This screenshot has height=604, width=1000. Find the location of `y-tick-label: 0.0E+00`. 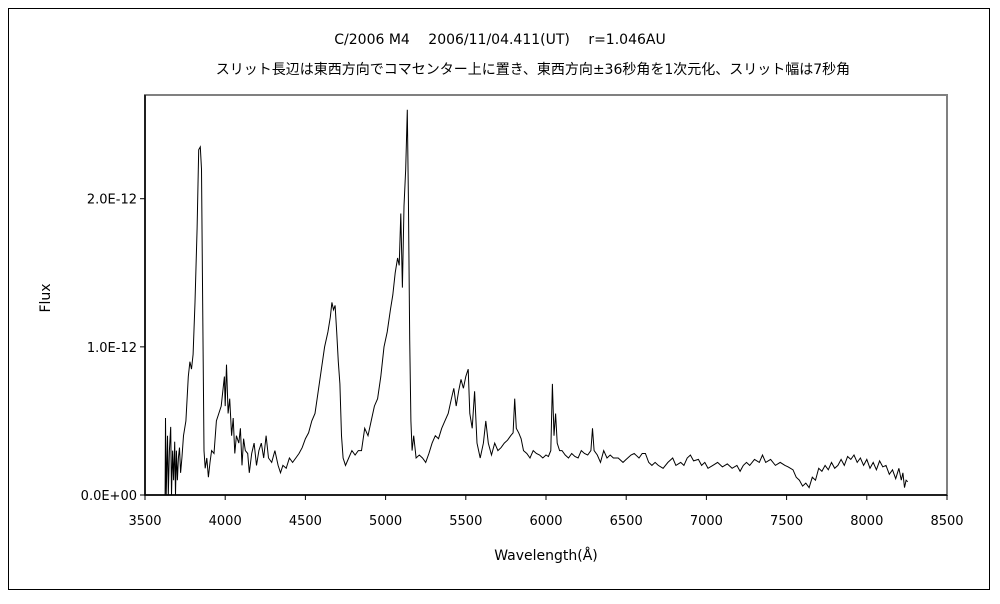

y-tick-label: 0.0E+00 is located at coordinates (109, 496).